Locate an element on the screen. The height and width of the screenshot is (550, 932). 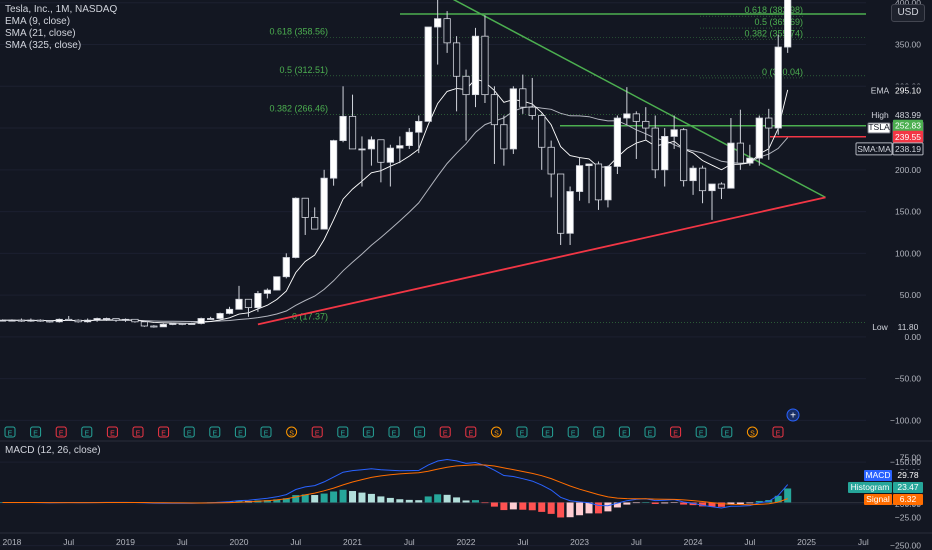
downtrend-line is located at coordinates (639, 99).